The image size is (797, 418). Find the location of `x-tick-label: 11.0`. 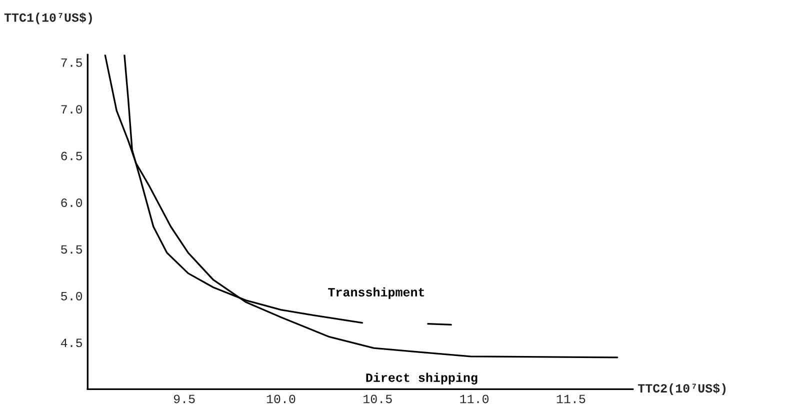

x-tick-label: 11.0 is located at coordinates (474, 399).